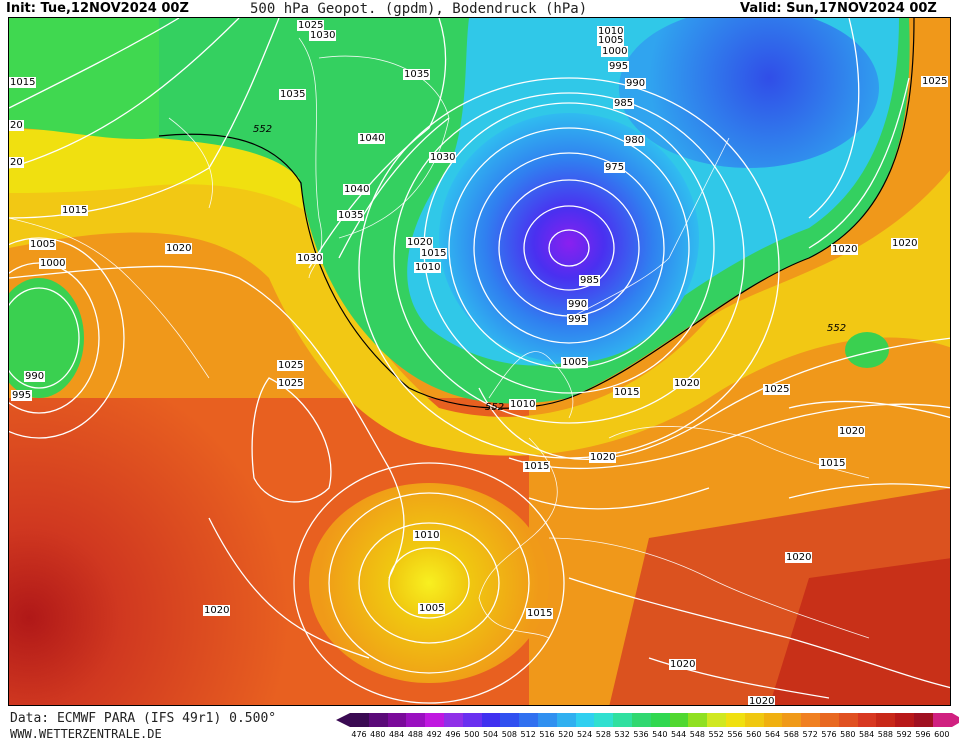 This screenshot has width=959, height=741. I want to click on isobar-label: 1040, so click(357, 189).